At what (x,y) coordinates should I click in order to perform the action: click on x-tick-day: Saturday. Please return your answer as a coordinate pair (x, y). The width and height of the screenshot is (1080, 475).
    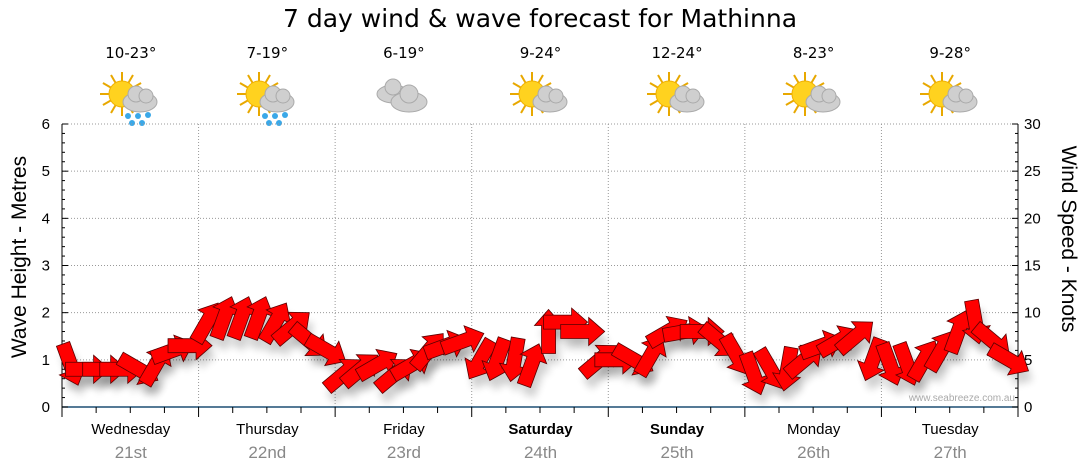
    Looking at the image, I should click on (540, 429).